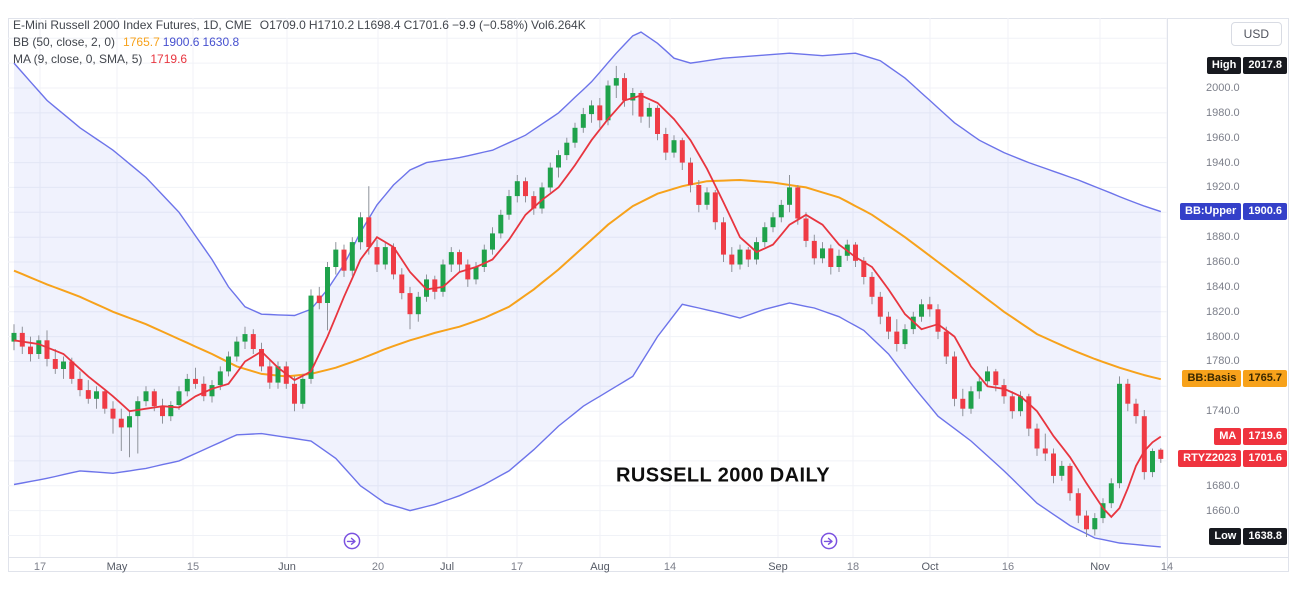 Image resolution: width=1292 pixels, height=601 pixels. I want to click on time-tick-label: 16, so click(1008, 567).